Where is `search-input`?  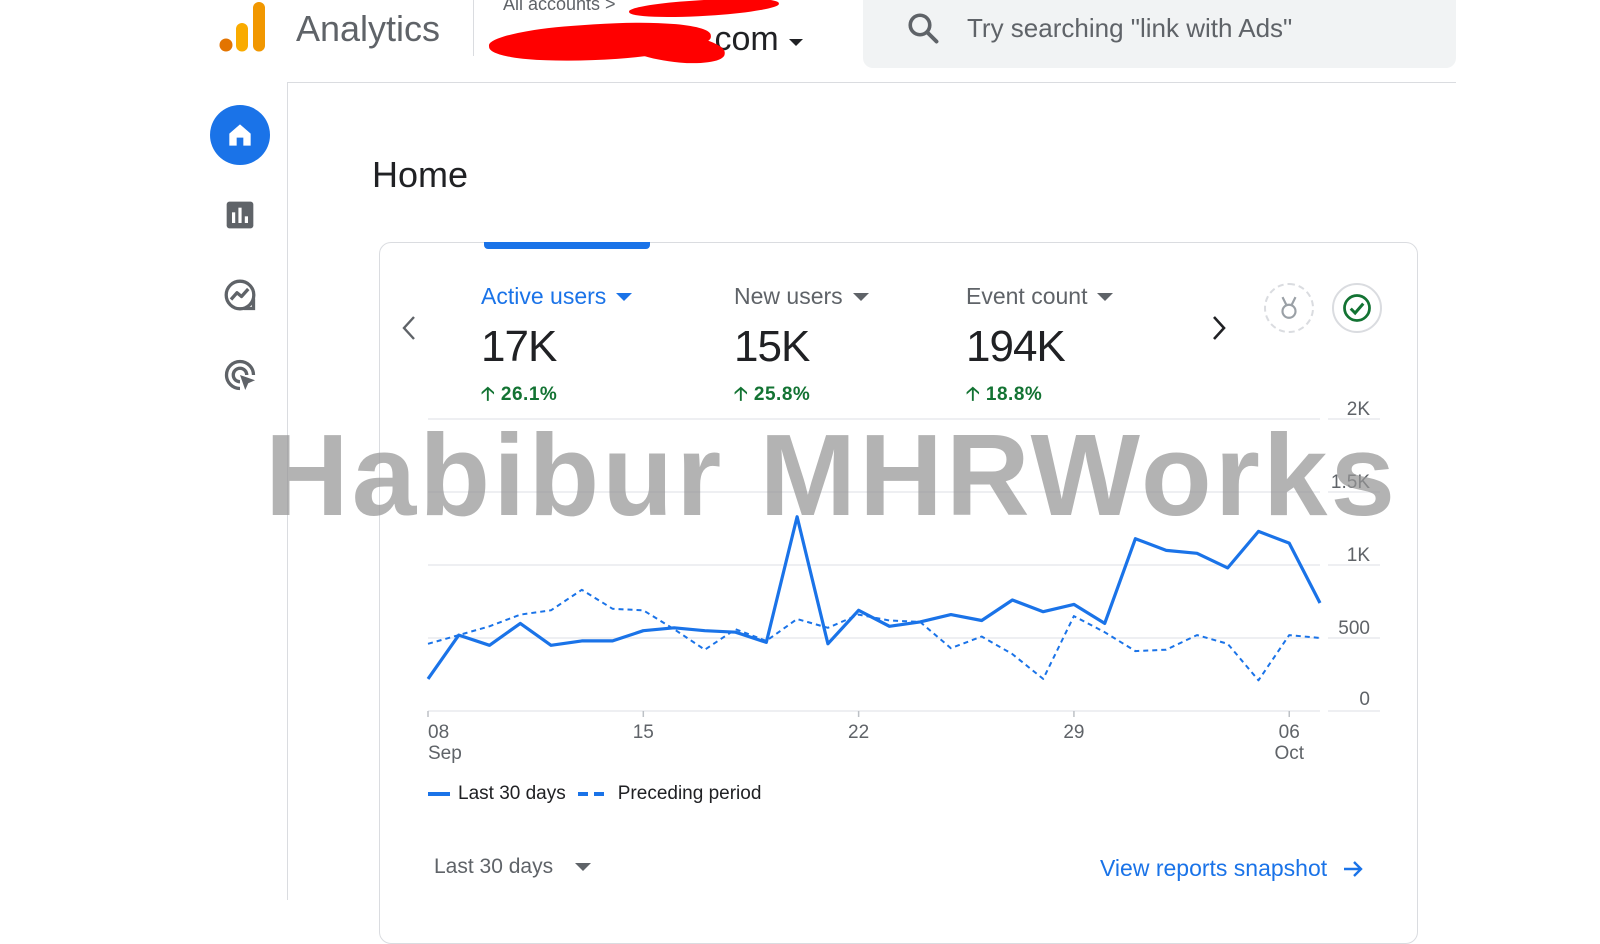 search-input is located at coordinates (1202, 28).